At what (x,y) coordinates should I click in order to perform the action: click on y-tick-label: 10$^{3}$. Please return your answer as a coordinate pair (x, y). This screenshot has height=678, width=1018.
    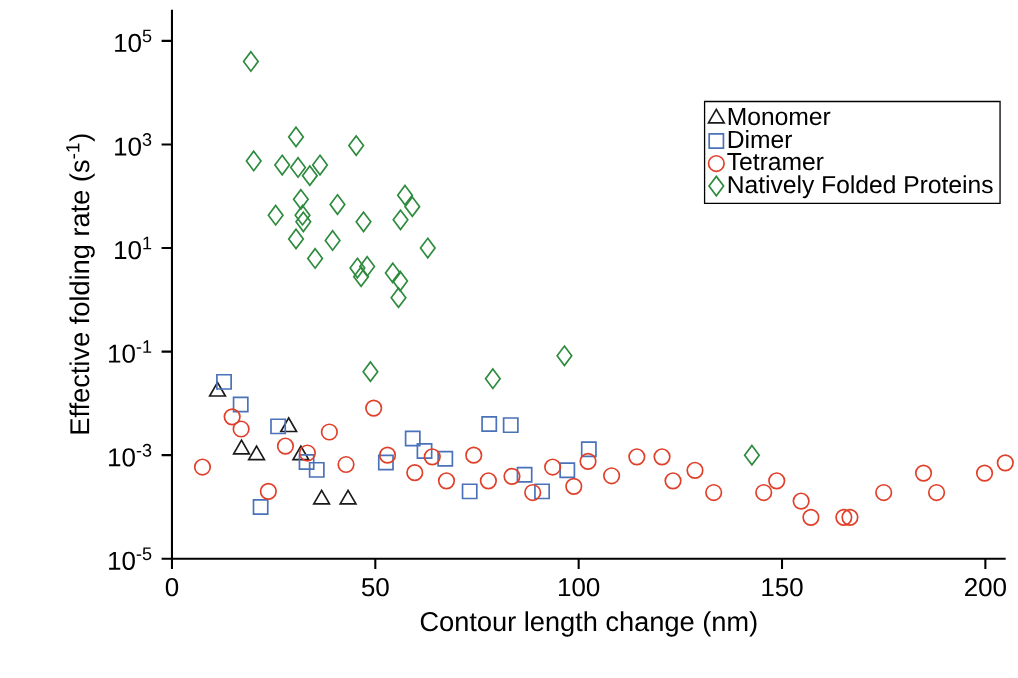
    Looking at the image, I should click on (133, 144).